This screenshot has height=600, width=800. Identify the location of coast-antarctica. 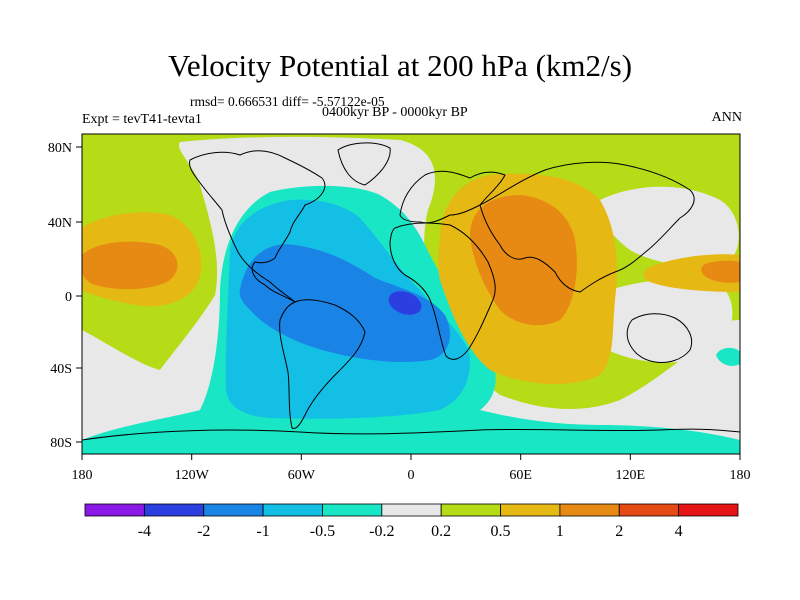
(411, 434).